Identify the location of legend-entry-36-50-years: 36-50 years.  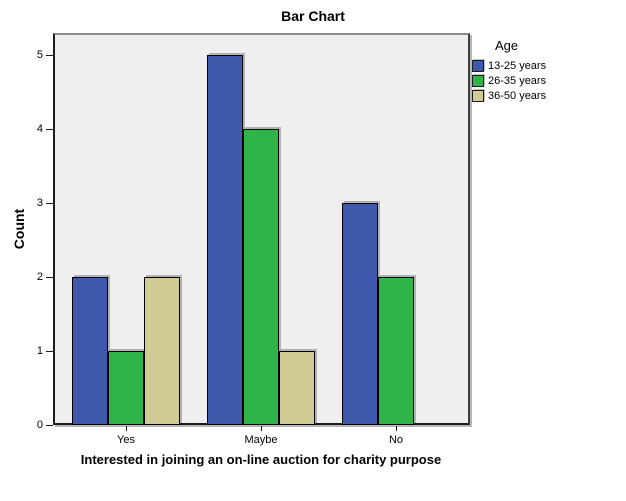
(509, 96).